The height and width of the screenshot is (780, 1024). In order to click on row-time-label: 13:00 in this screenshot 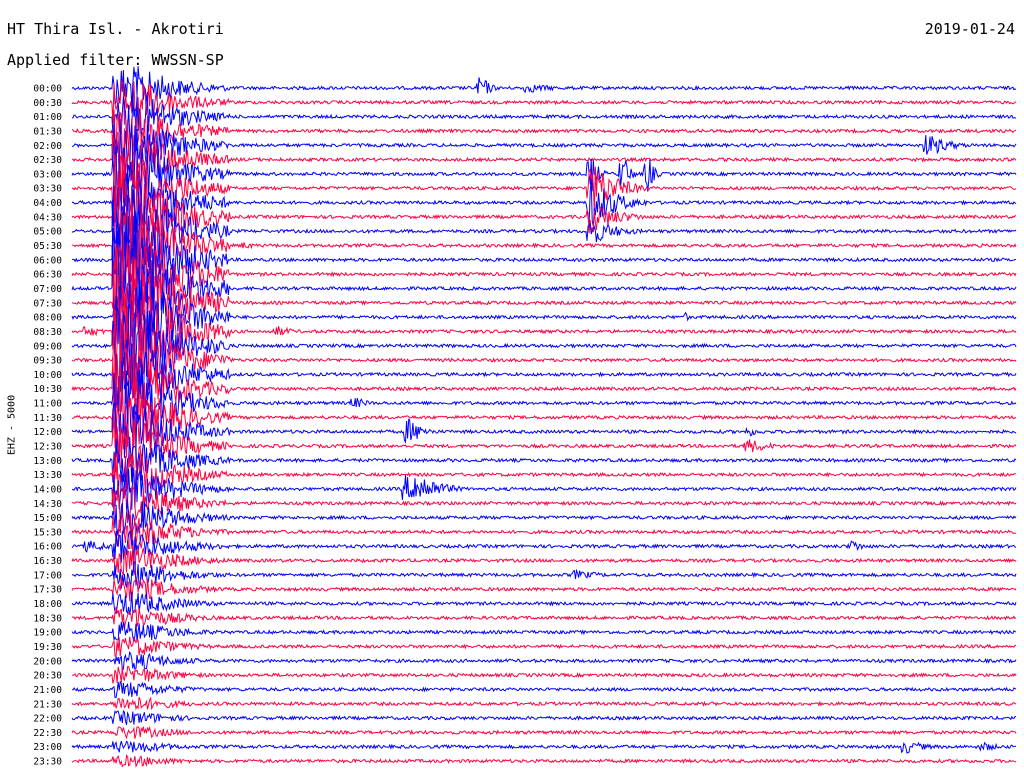, I will do `click(47, 461)`.